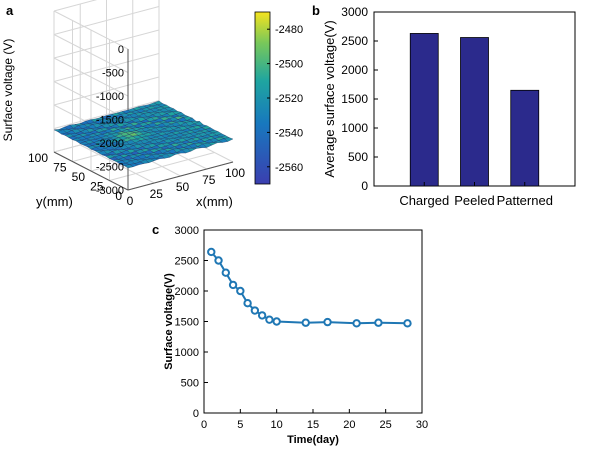  I want to click on z-tick-label-a: 0, so click(121, 50).